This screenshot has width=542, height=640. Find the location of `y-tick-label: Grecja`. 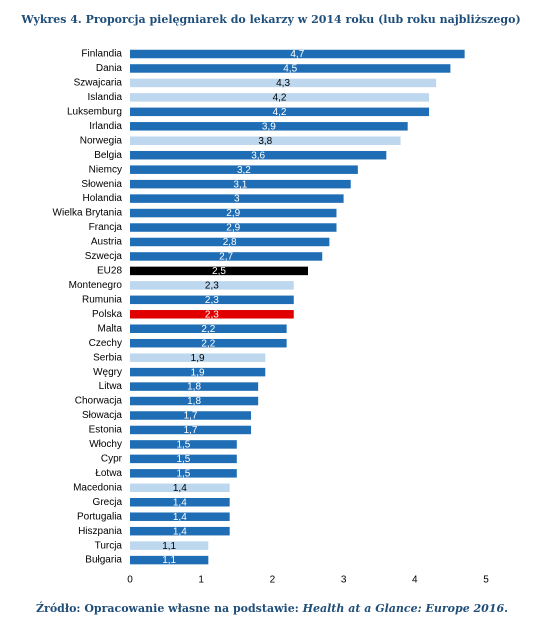

y-tick-label: Grecja is located at coordinates (108, 502).